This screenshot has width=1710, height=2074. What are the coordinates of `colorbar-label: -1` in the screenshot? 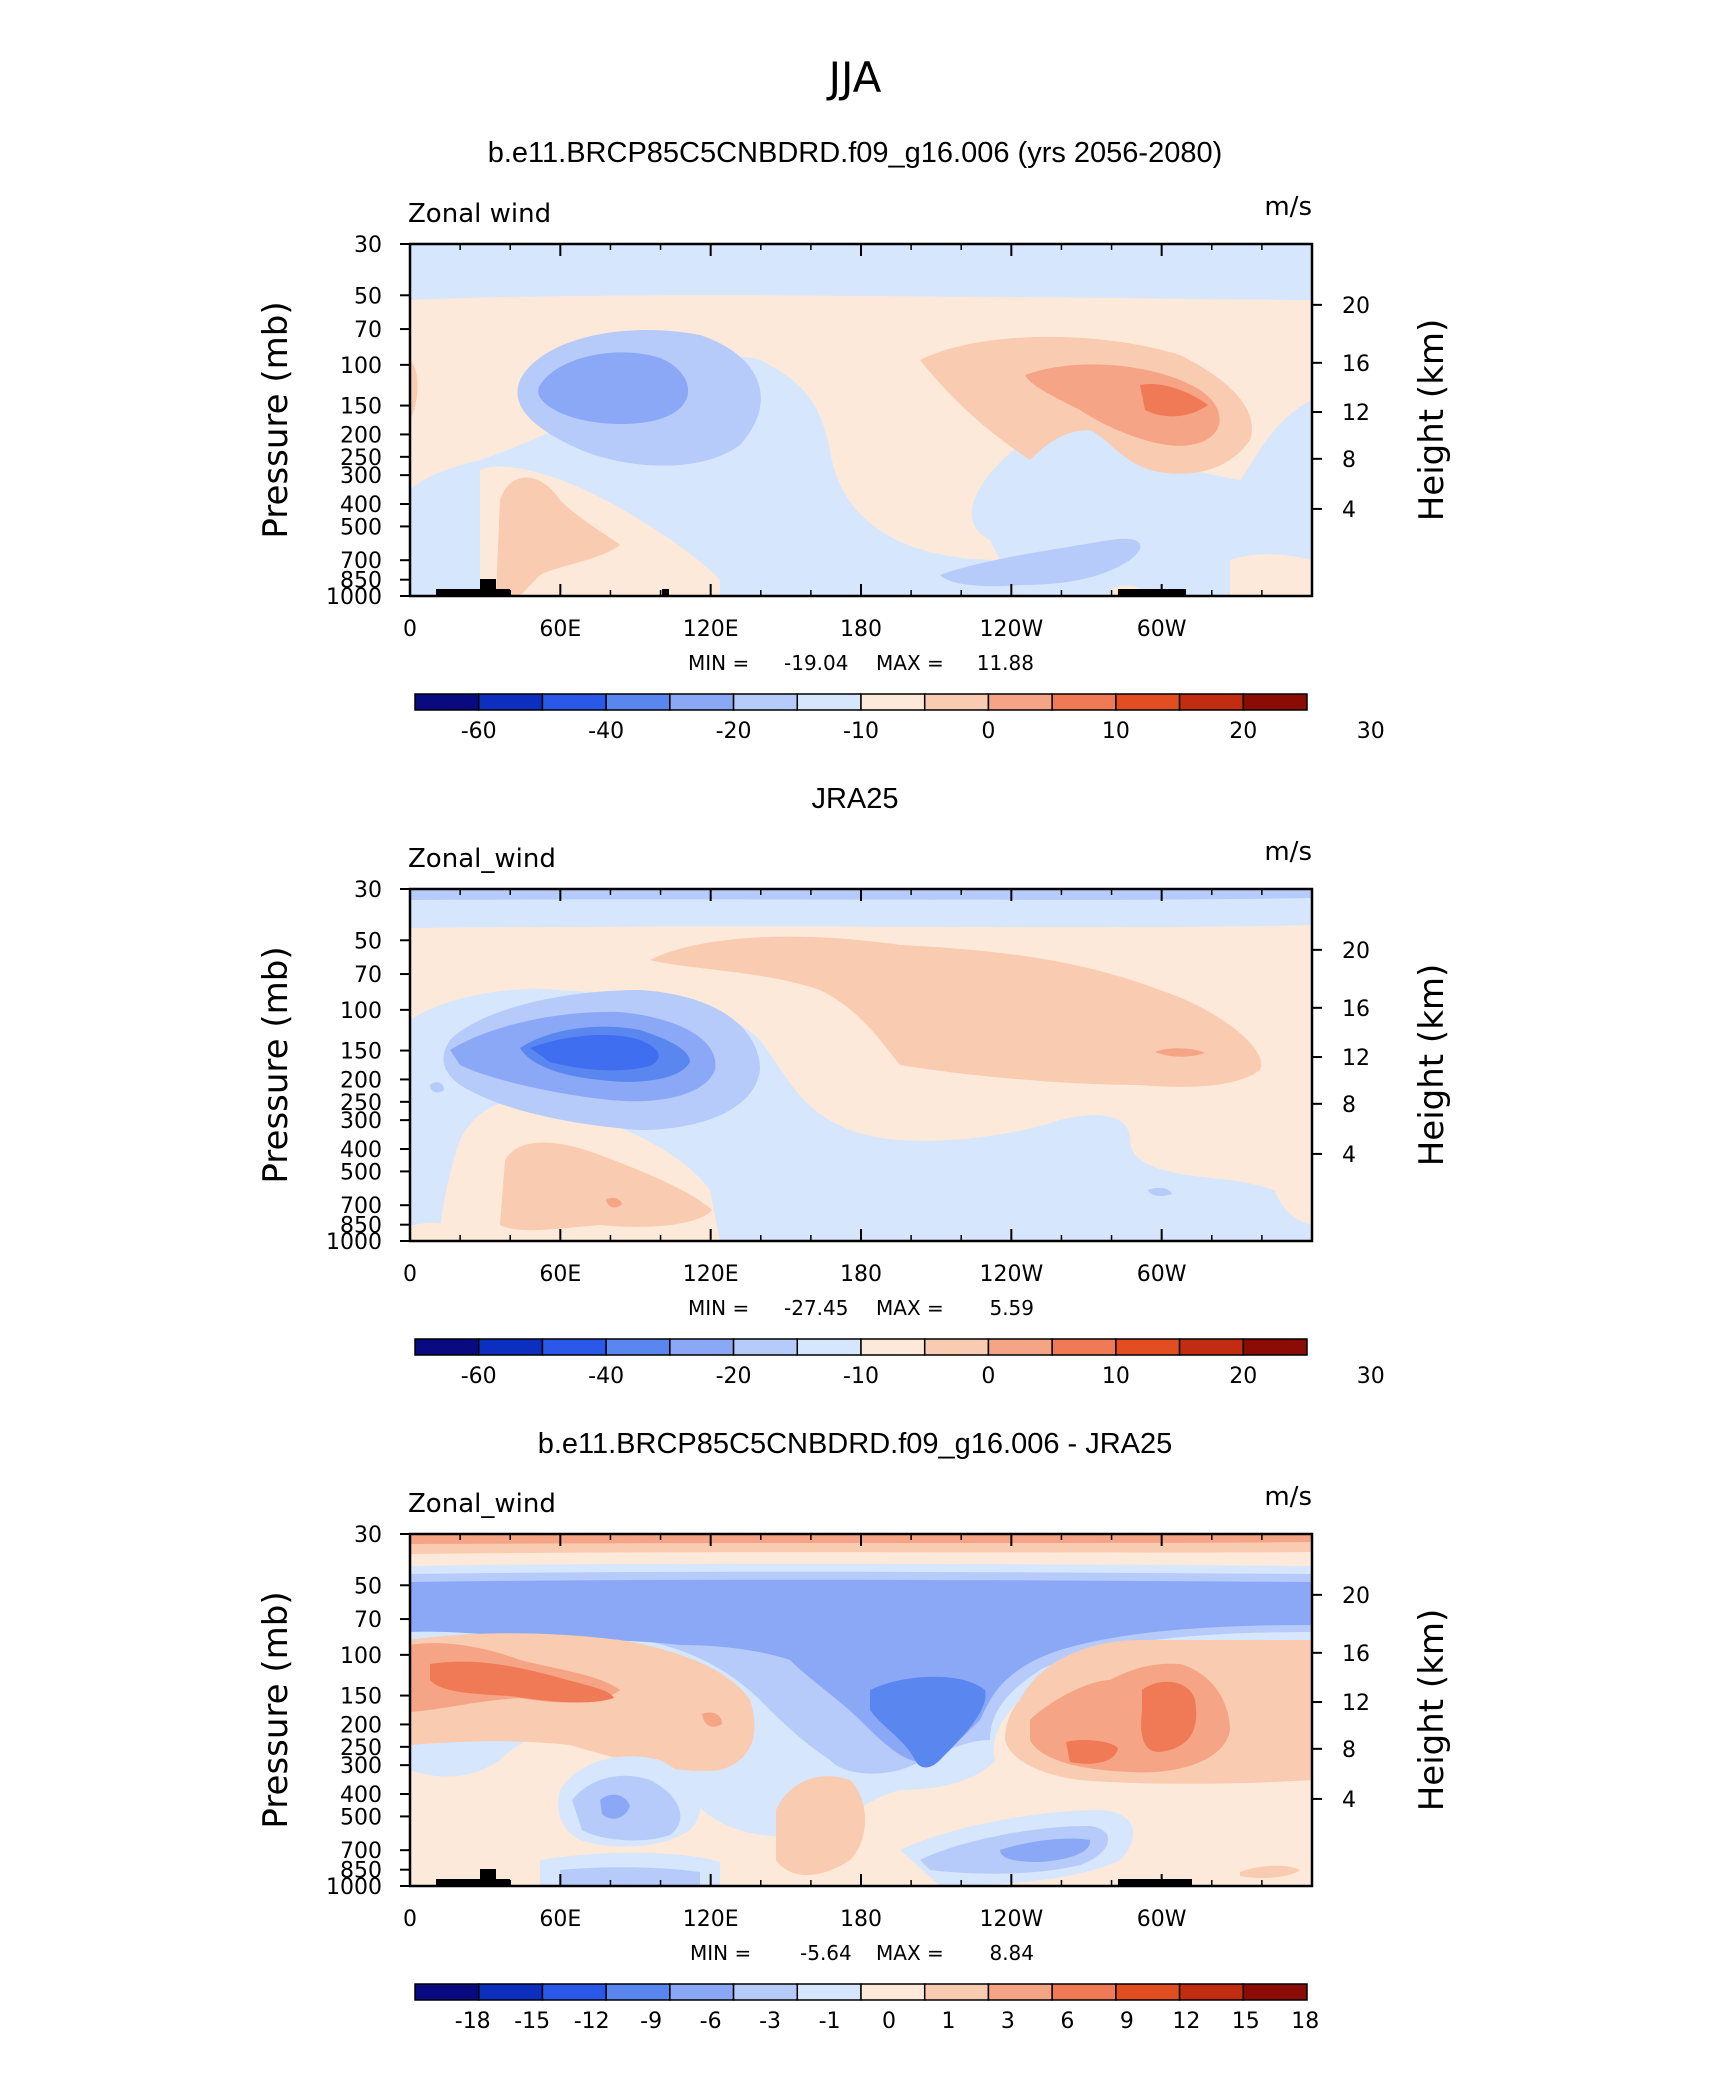 It's located at (830, 2021).